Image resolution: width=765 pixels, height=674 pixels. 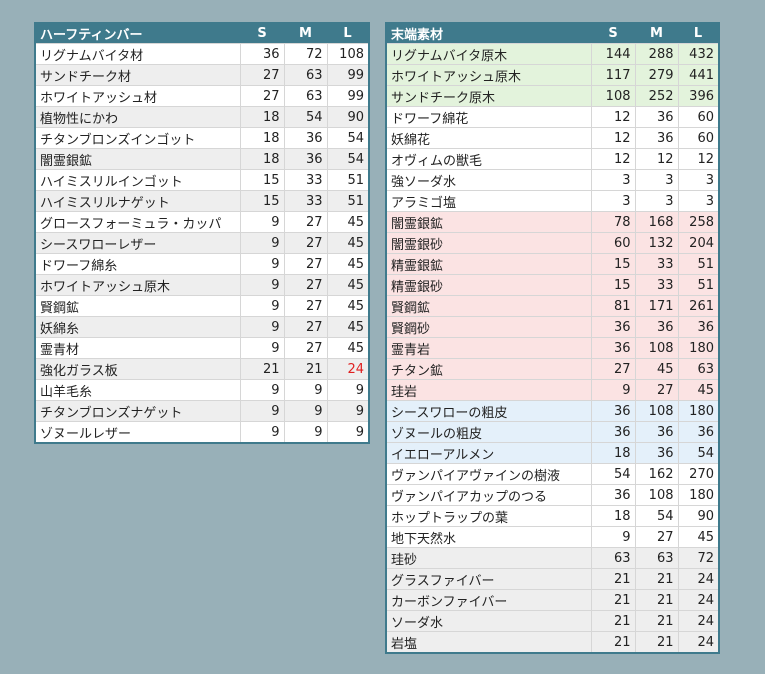 I want to click on table-row: サンドチーク材 27 63 99, so click(x=202, y=75).